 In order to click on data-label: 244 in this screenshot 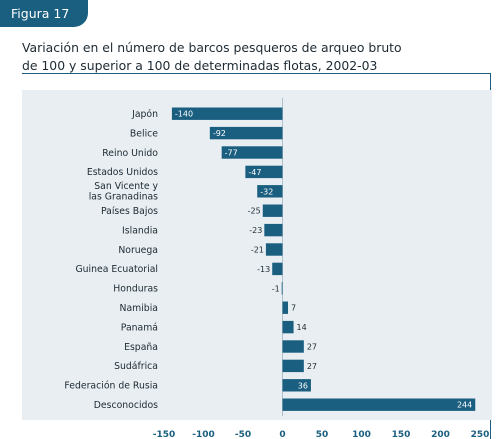, I will do `click(464, 405)`.